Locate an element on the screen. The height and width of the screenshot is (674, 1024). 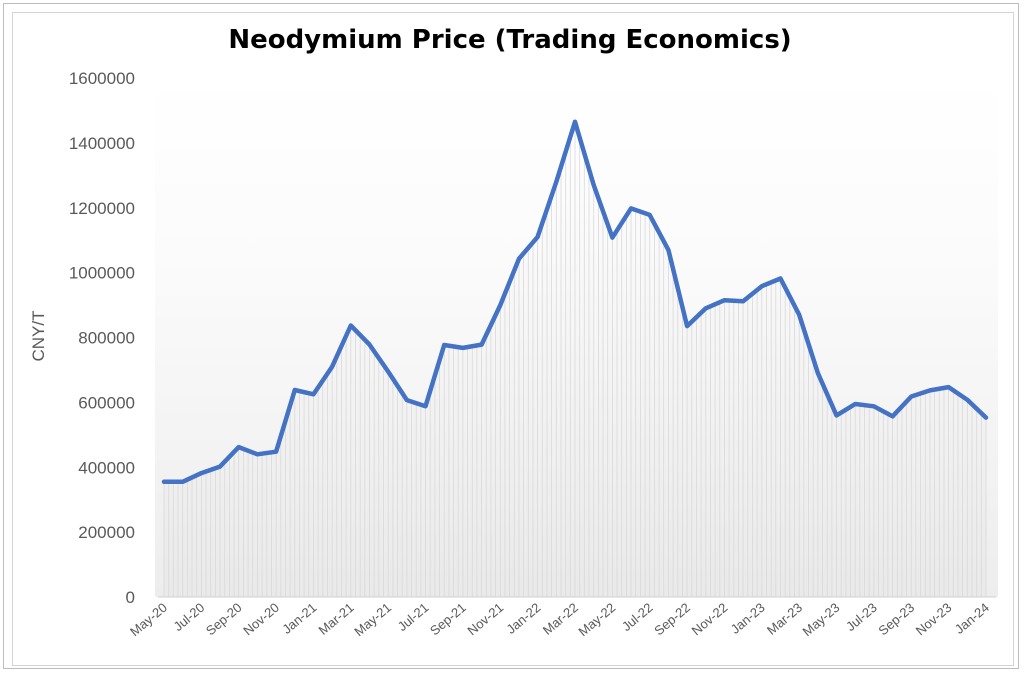
x-tick-label: May-21 is located at coordinates (372, 619).